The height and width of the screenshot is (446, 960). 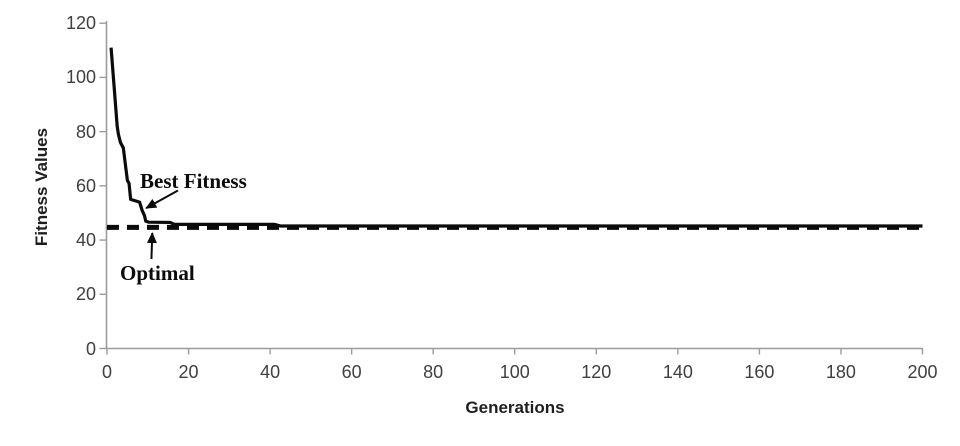 What do you see at coordinates (677, 372) in the screenshot?
I see `x-tick-label: 140` at bounding box center [677, 372].